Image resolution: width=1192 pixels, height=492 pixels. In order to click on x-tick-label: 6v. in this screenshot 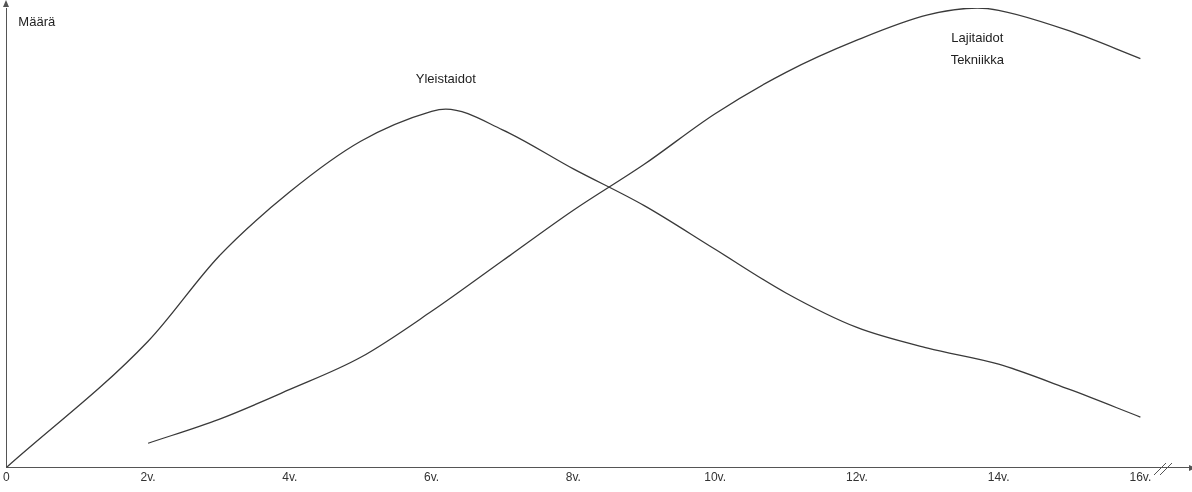, I will do `click(432, 477)`.